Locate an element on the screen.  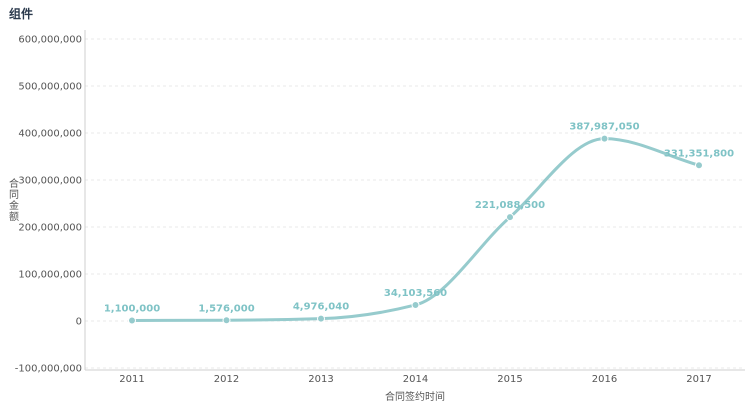
y-axis-title-text: 合同金额 is located at coordinates (14, 200).